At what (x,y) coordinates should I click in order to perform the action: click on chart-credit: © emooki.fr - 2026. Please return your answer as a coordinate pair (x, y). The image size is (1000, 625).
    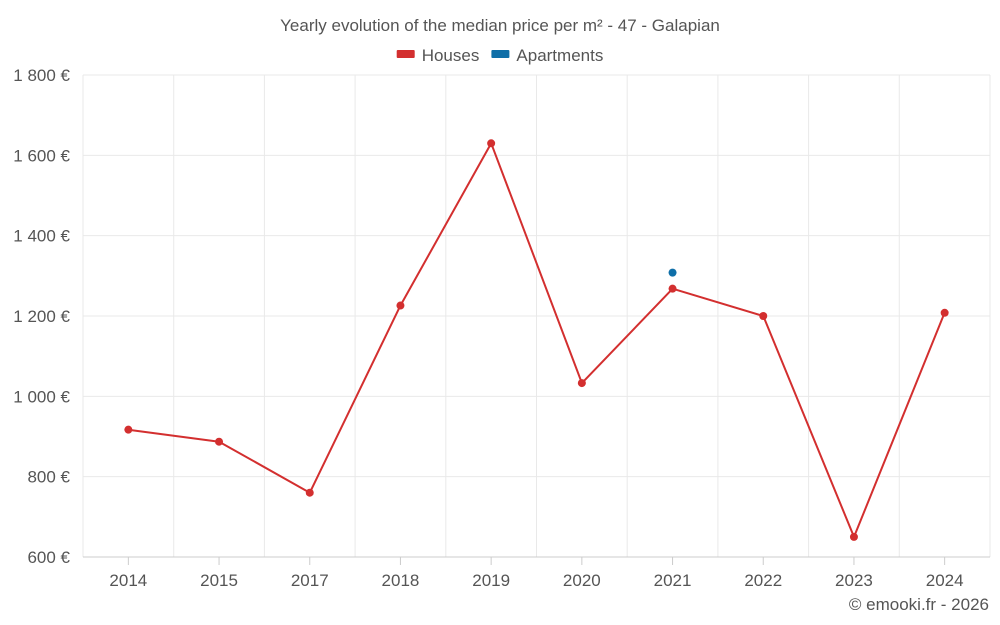
    Looking at the image, I should click on (919, 604).